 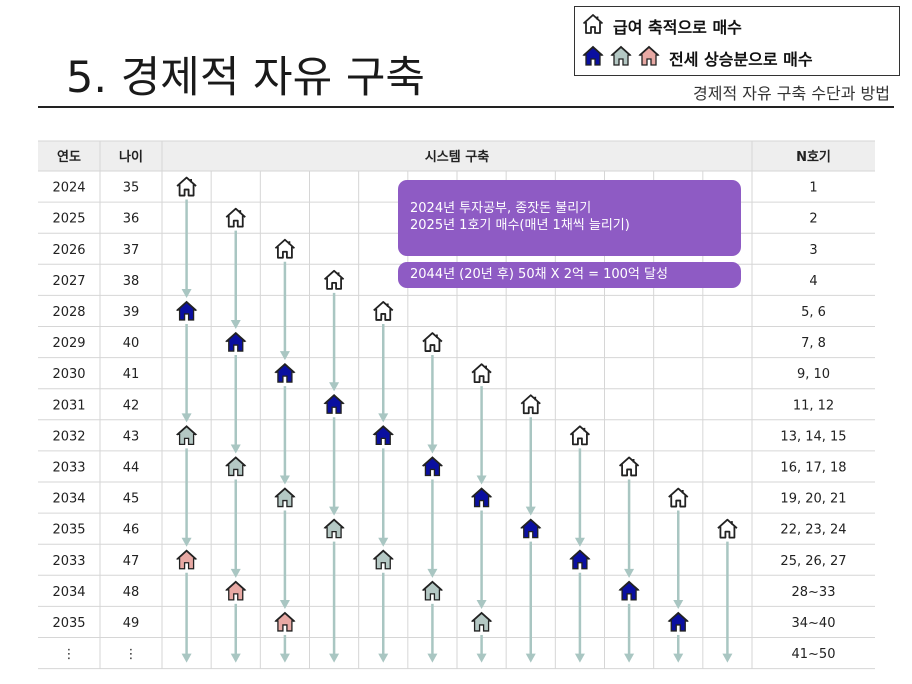 I want to click on page-title: 5. 경제적 자유 구축, so click(x=245, y=78).